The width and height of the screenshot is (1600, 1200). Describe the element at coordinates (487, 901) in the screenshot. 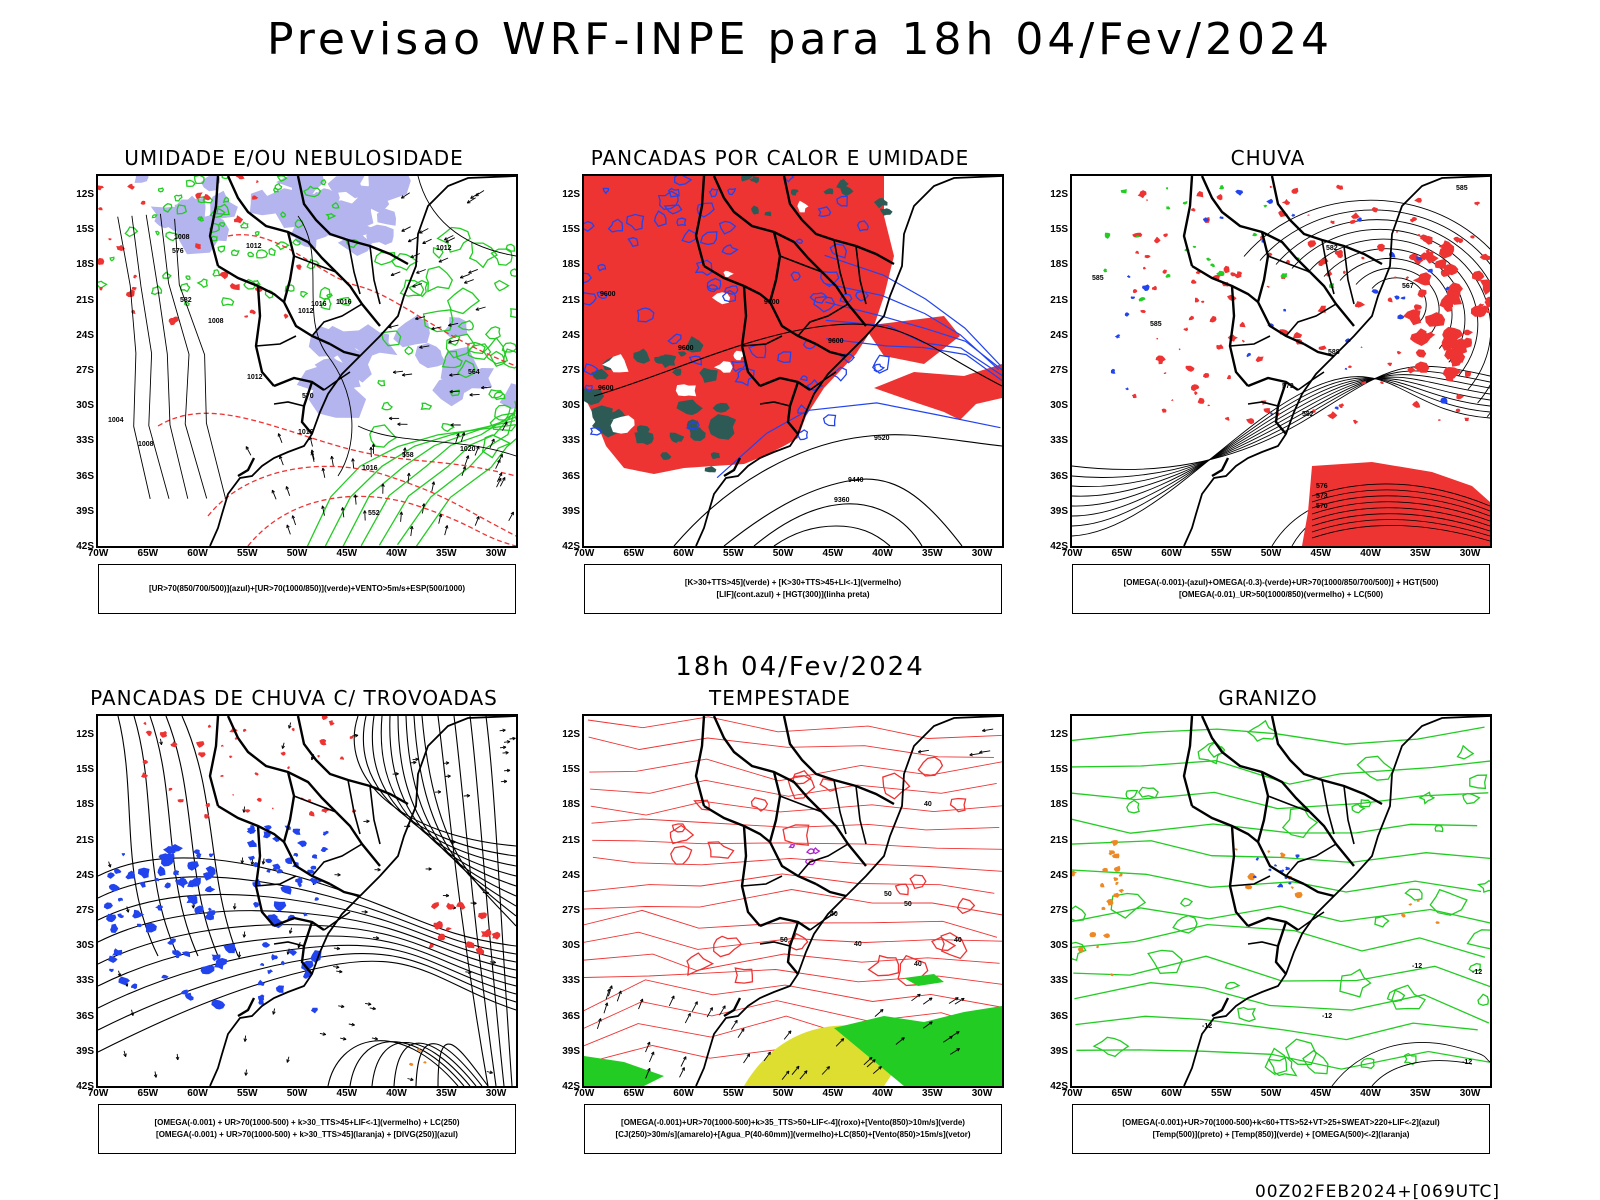

I see `streamline` at that location.